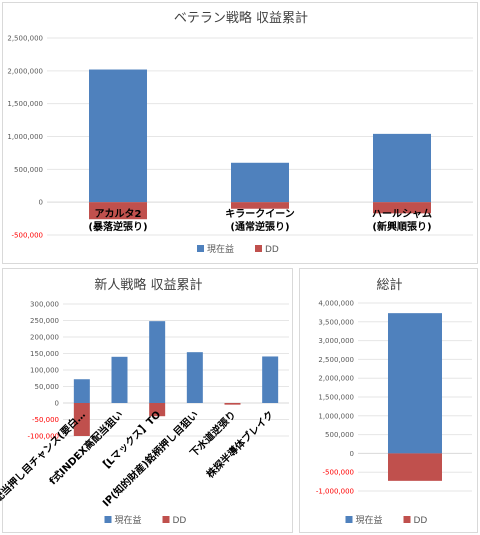 The width and height of the screenshot is (480, 535). What do you see at coordinates (25, 39) in the screenshot?
I see `veteran-y-tick-label: 2,500,000` at bounding box center [25, 39].